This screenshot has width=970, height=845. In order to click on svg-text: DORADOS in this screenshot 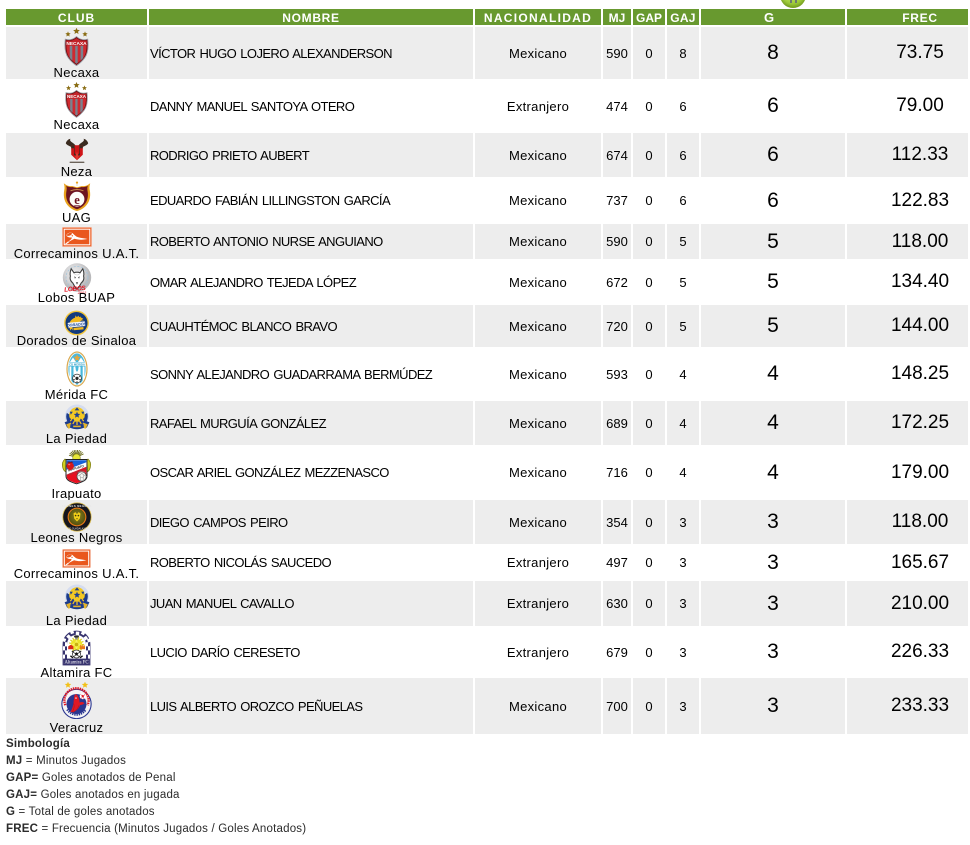, I will do `click(77, 325)`.